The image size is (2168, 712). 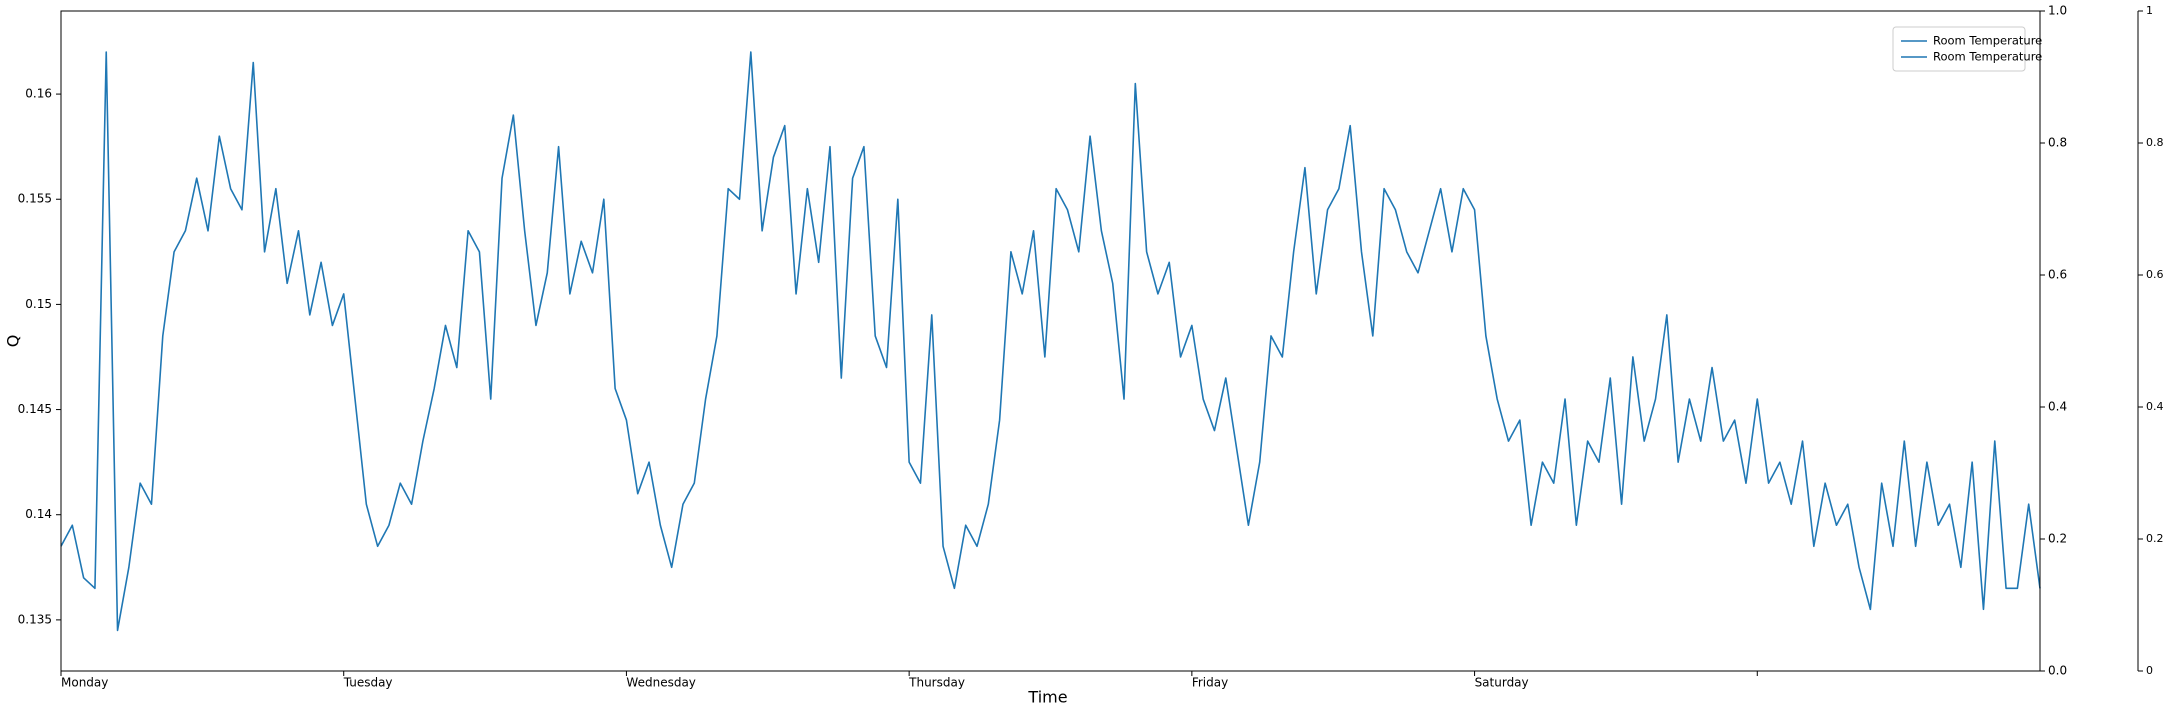 I want to click on x-tick-label: Thursday, so click(x=936, y=683).